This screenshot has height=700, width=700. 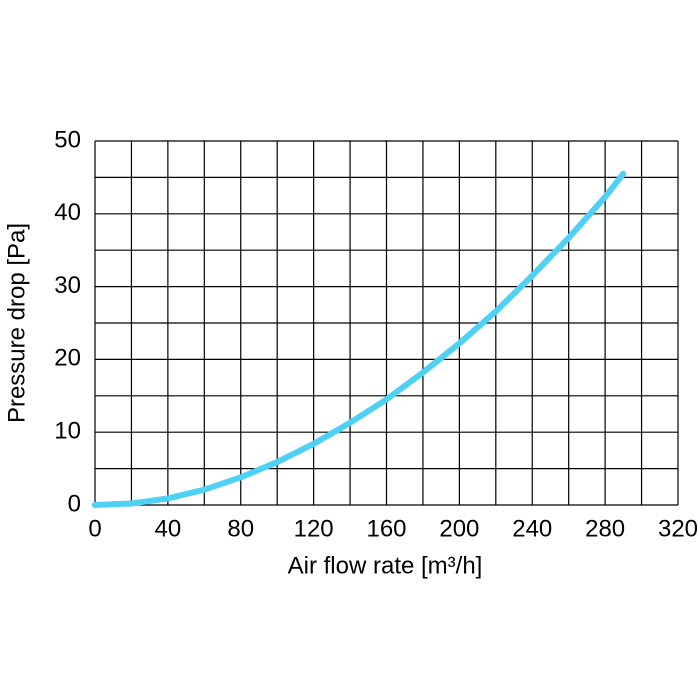 I want to click on y-tick-label: 0, so click(x=74, y=503).